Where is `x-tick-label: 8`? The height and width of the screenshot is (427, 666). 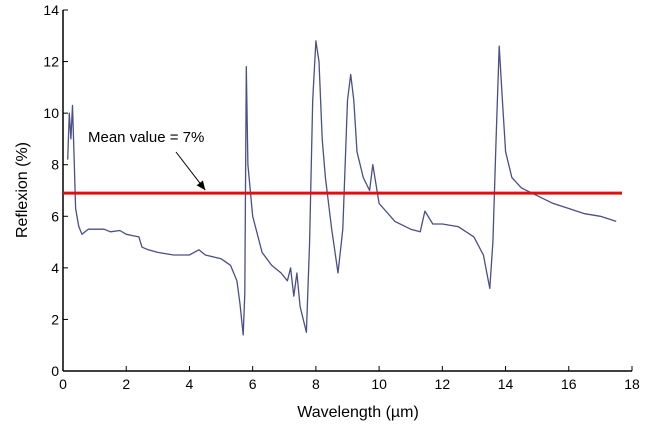
x-tick-label: 8 is located at coordinates (316, 384).